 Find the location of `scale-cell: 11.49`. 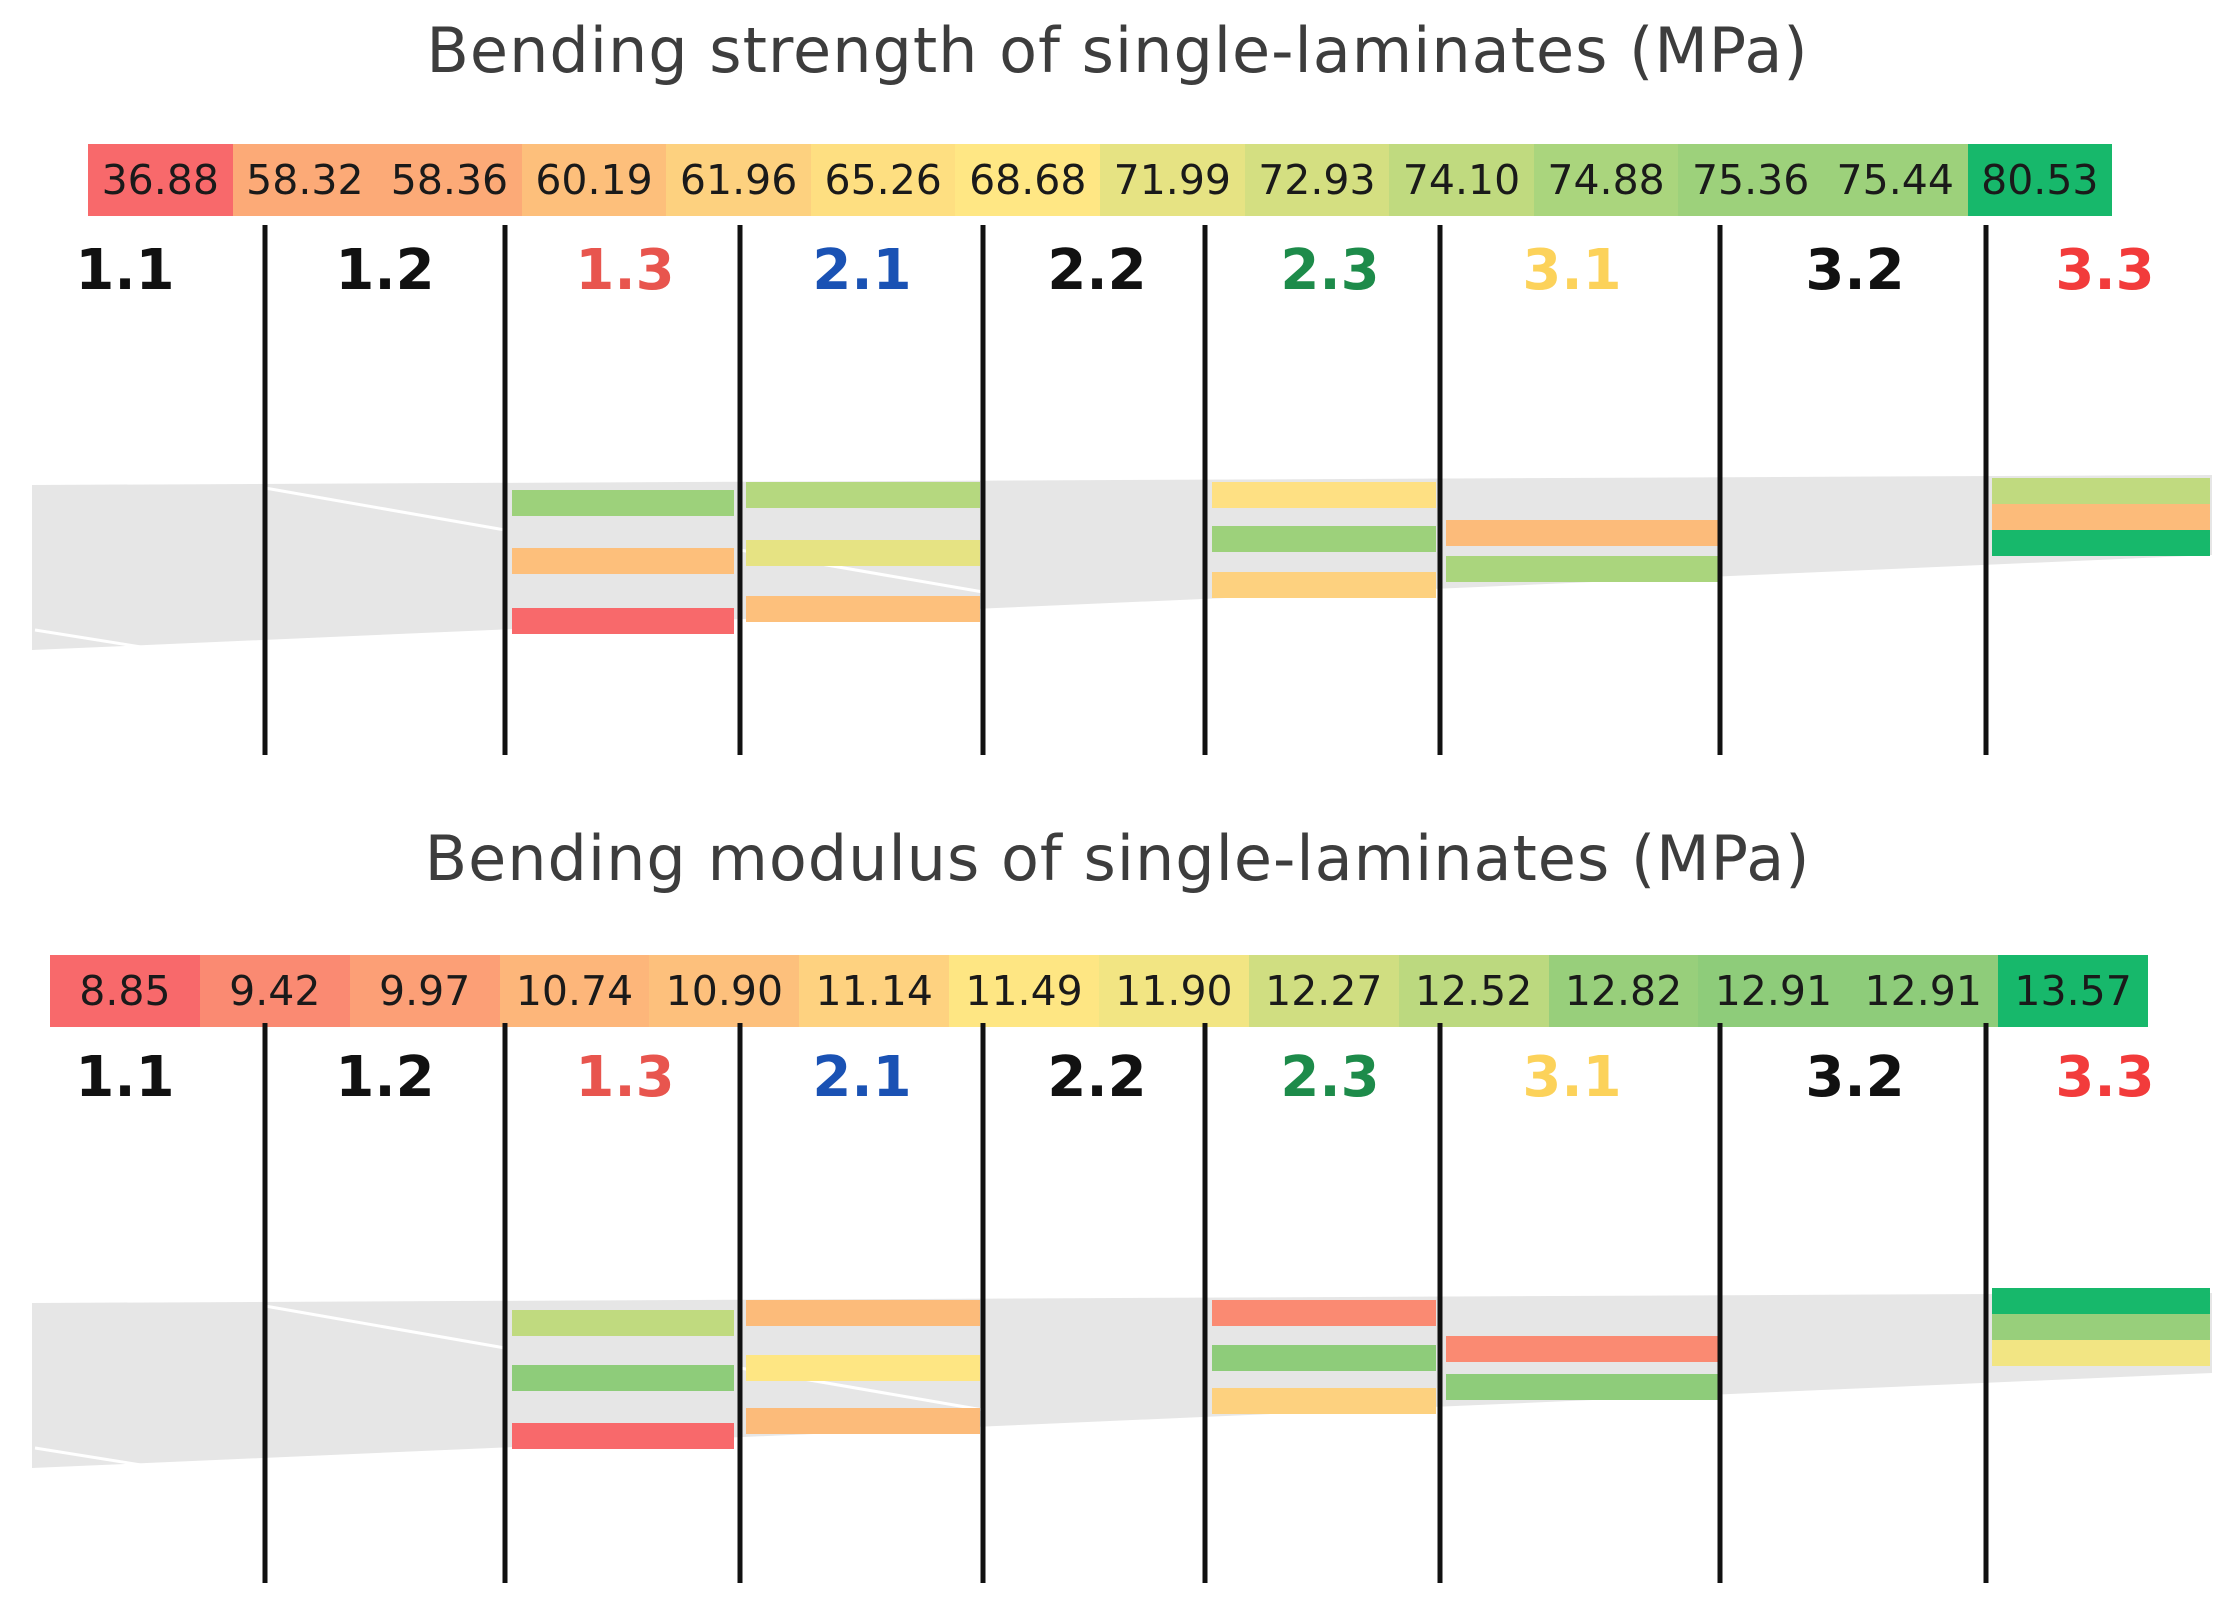

scale-cell: 11.49 is located at coordinates (1024, 991).